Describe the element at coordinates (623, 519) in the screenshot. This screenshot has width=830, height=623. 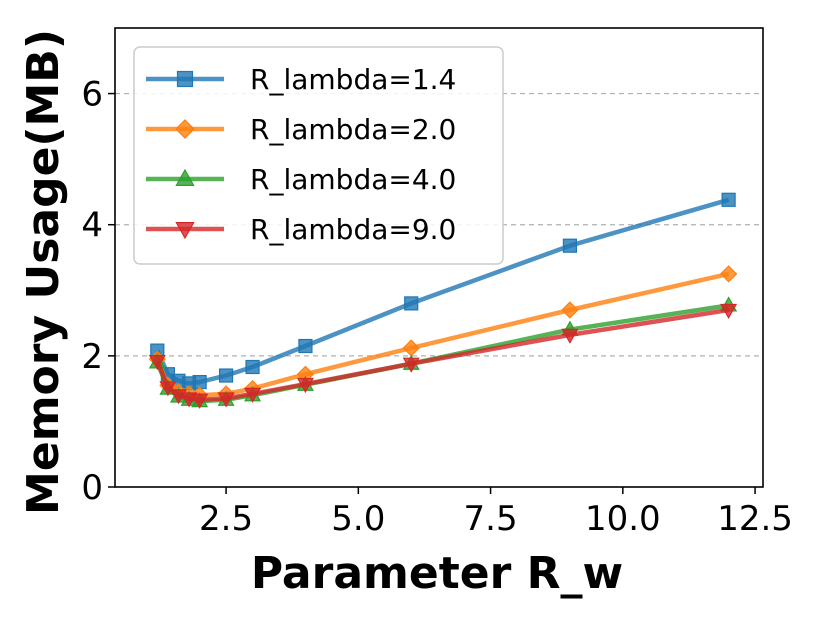
I see `x-tick-label: 10.0` at that location.